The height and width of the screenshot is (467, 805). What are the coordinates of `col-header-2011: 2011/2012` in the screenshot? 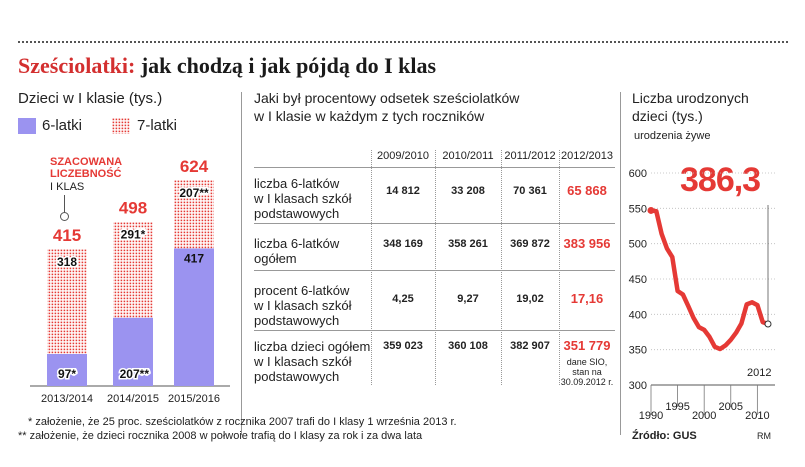 It's located at (530, 156).